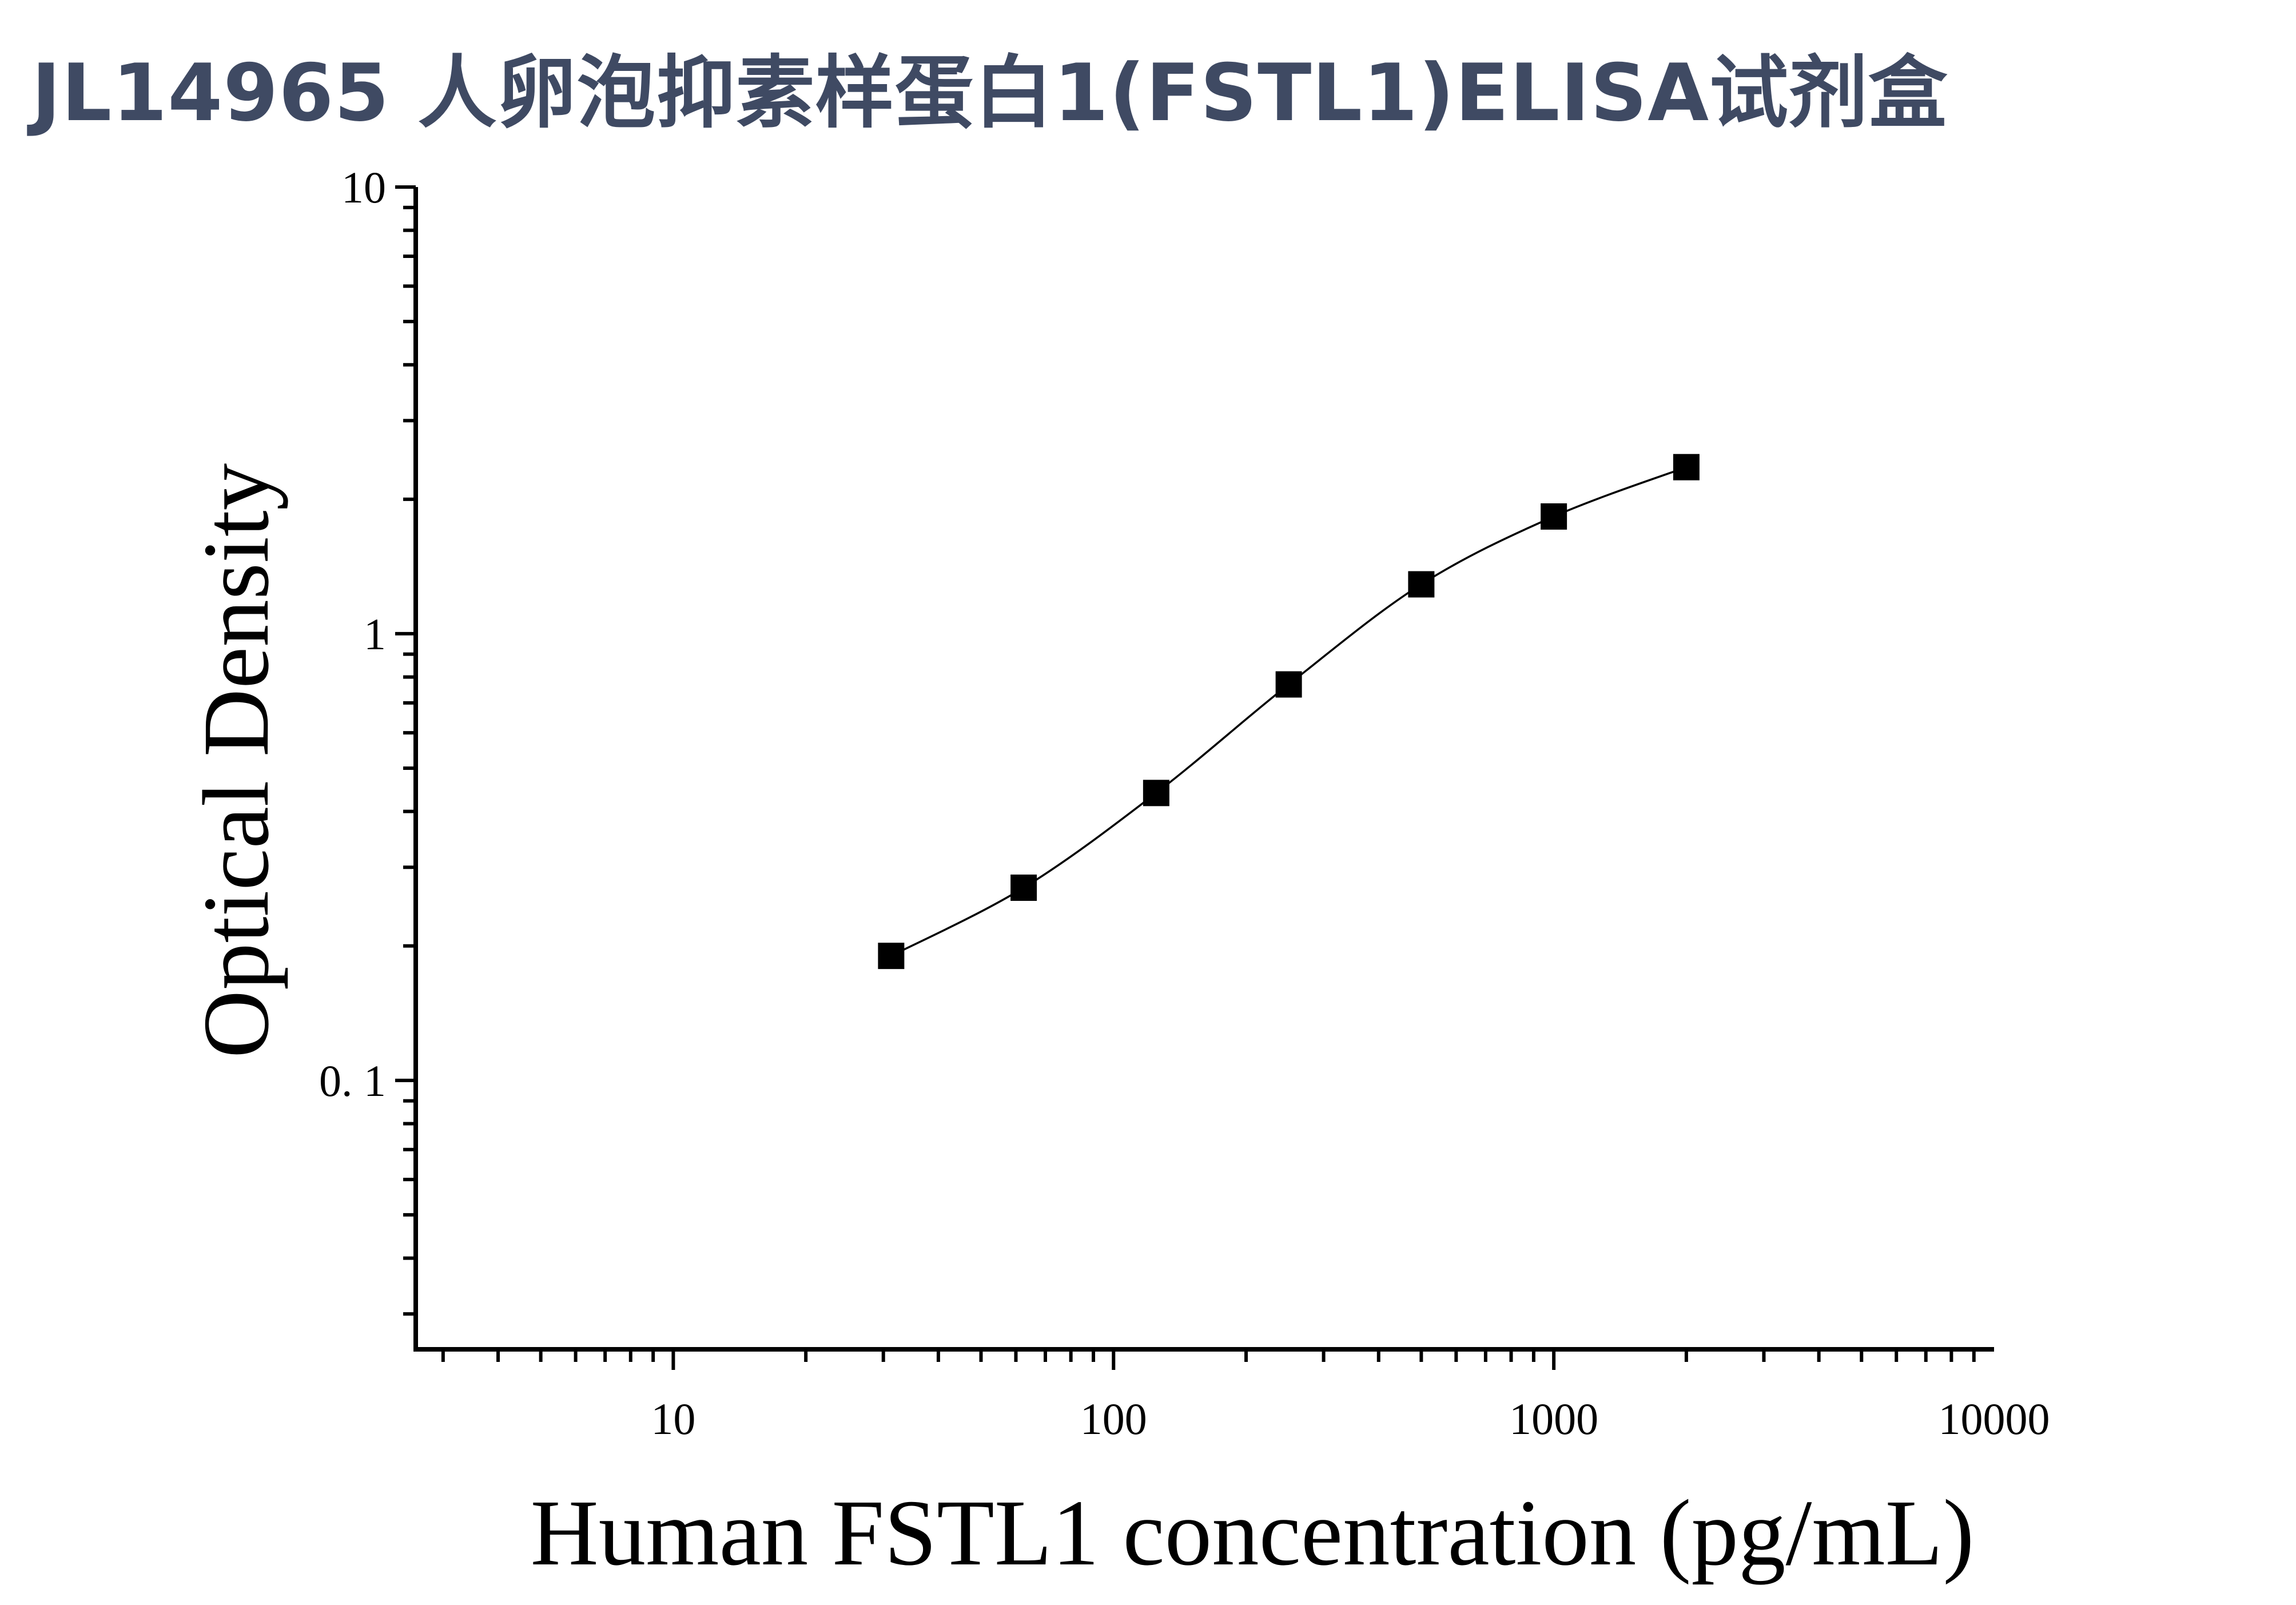 The width and height of the screenshot is (2296, 1605). What do you see at coordinates (352, 1081) in the screenshot?
I see `y-tick-label: 0. 1` at bounding box center [352, 1081].